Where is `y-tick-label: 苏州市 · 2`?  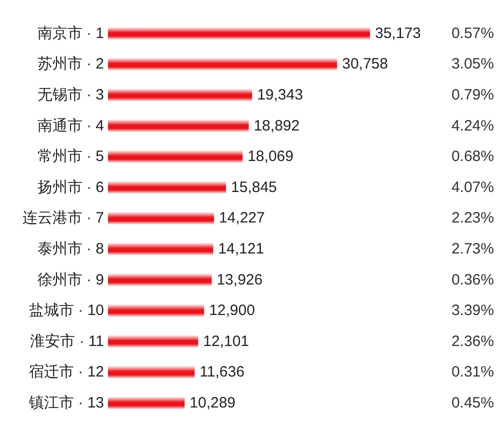
y-tick-label: 苏州市 · 2 is located at coordinates (70, 64).